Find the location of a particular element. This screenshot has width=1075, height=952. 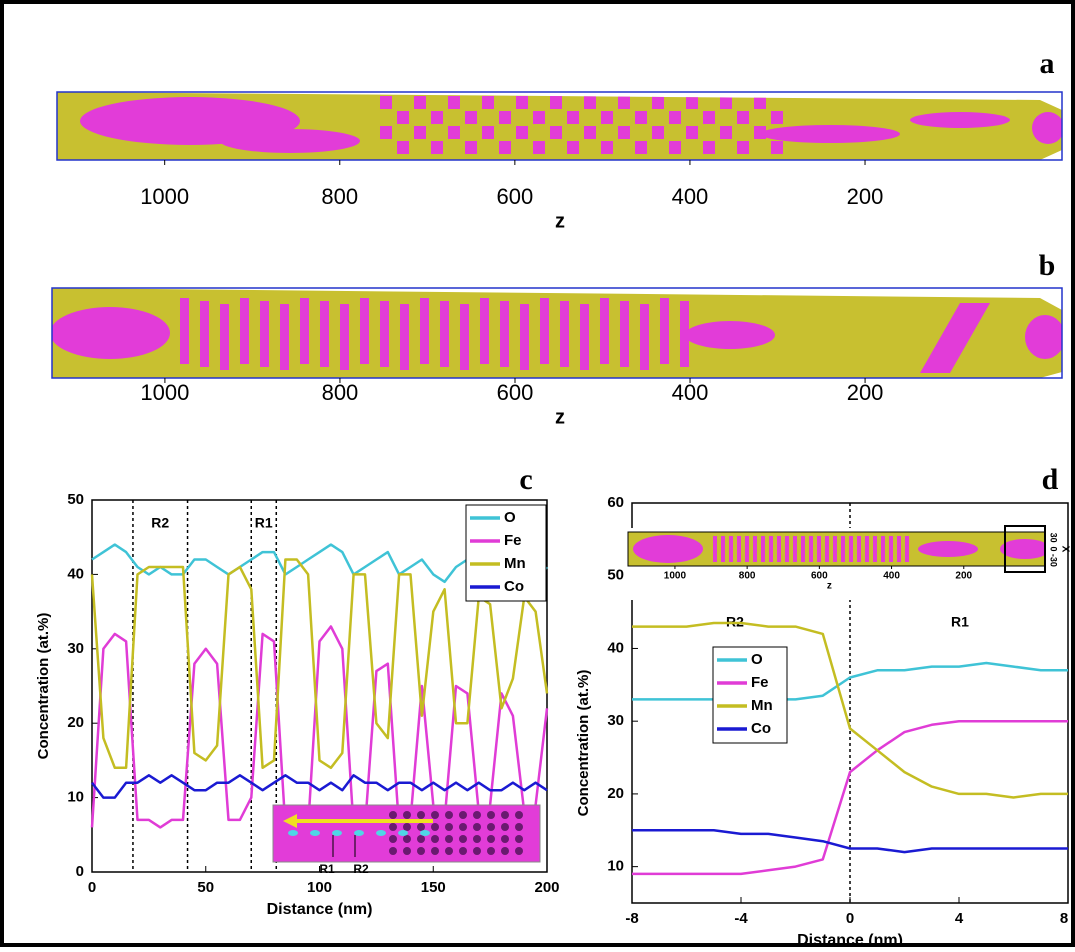

inset-box is located at coordinates (1025, 549).